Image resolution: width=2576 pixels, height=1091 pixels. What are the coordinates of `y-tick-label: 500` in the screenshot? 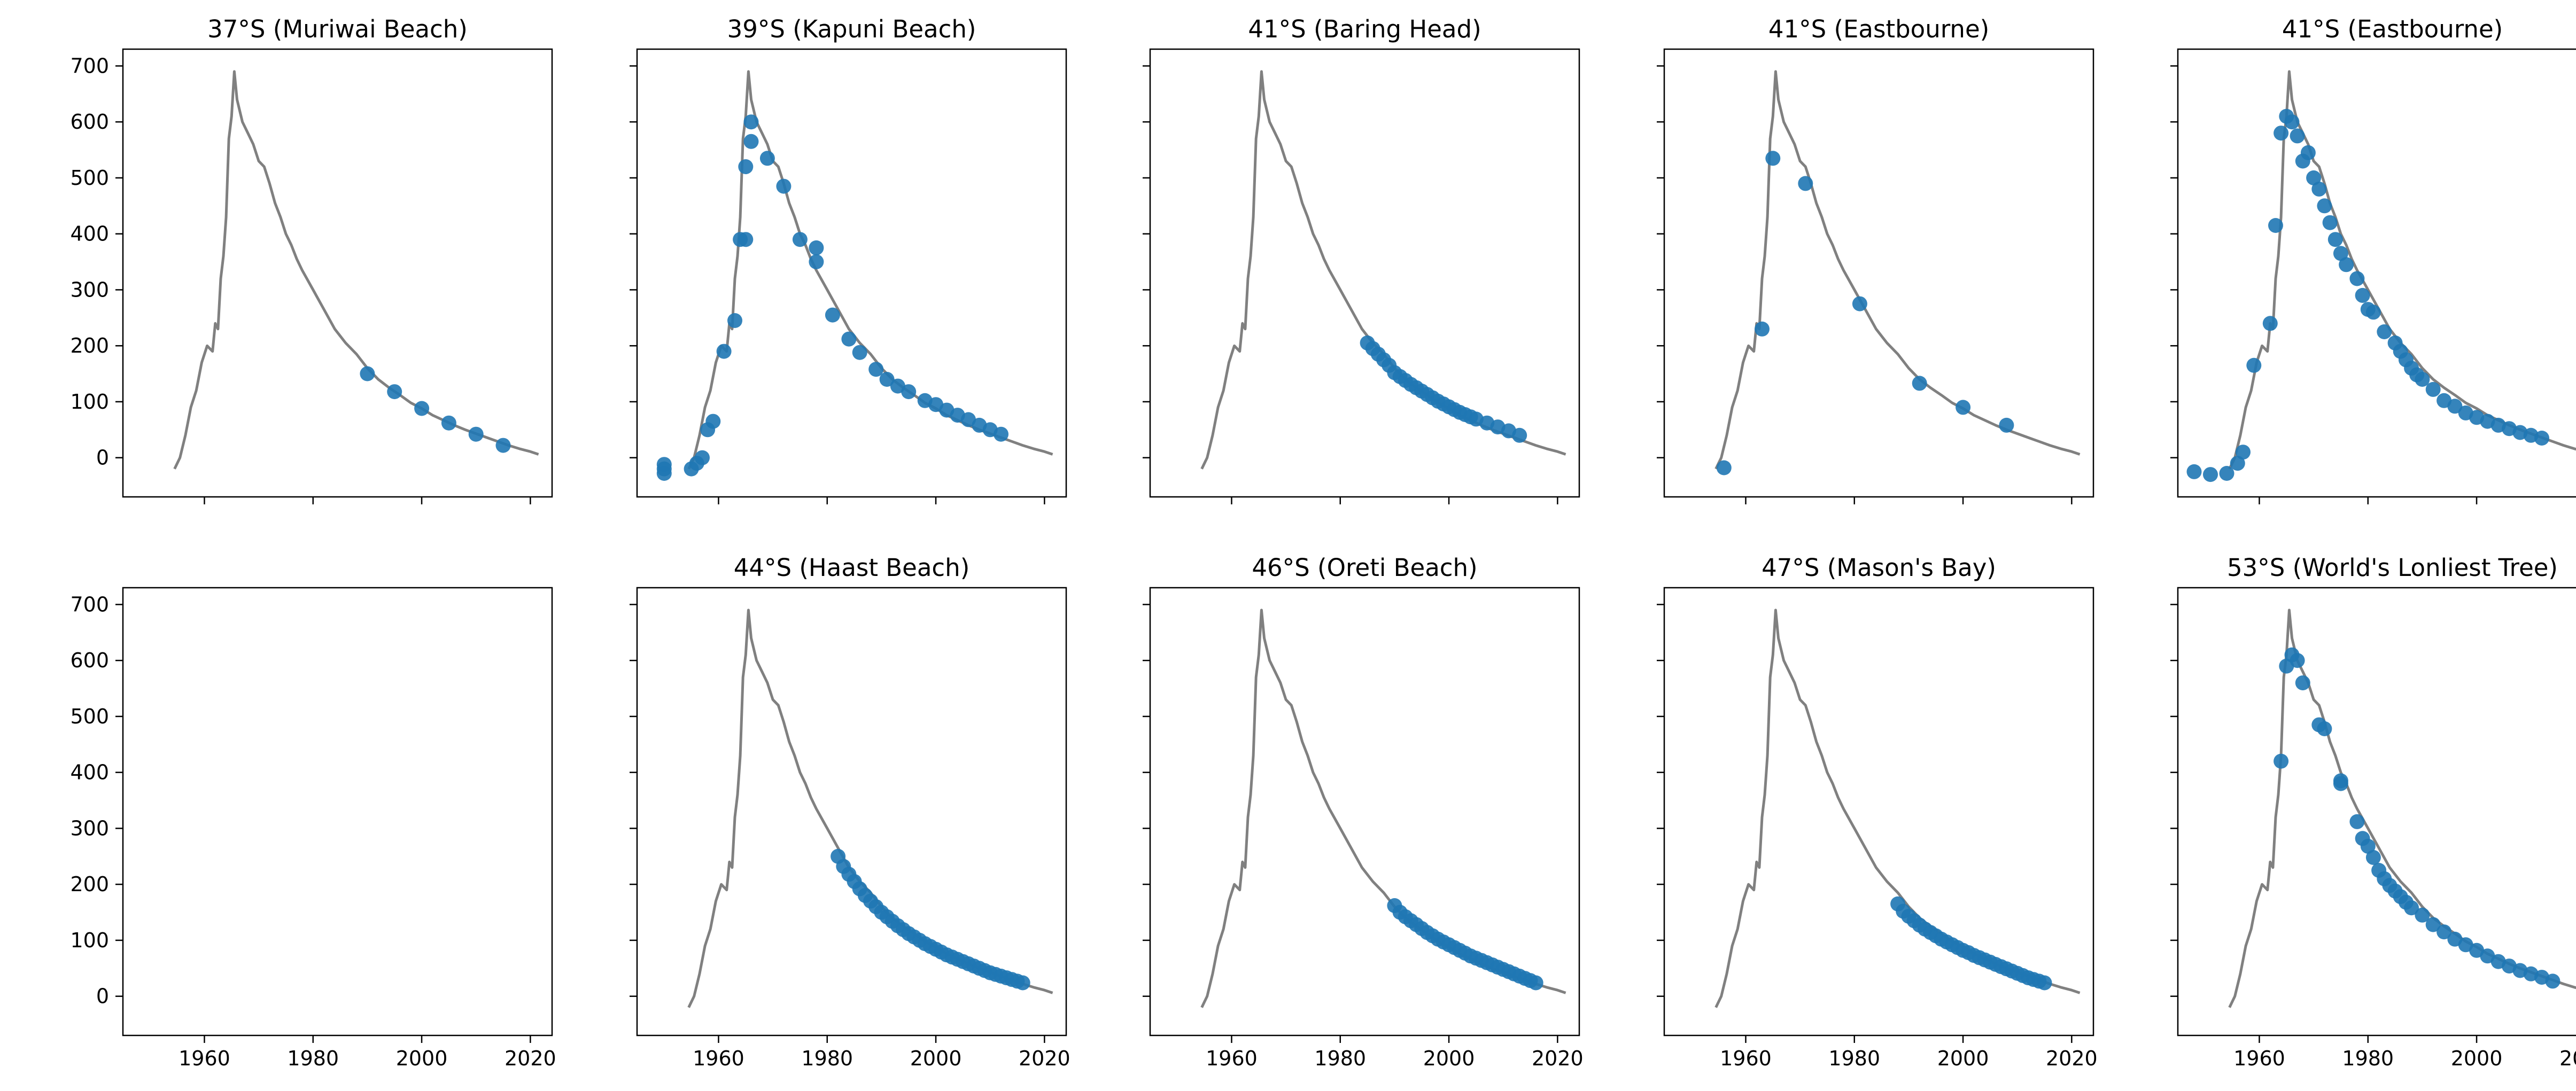 It's located at (89, 178).